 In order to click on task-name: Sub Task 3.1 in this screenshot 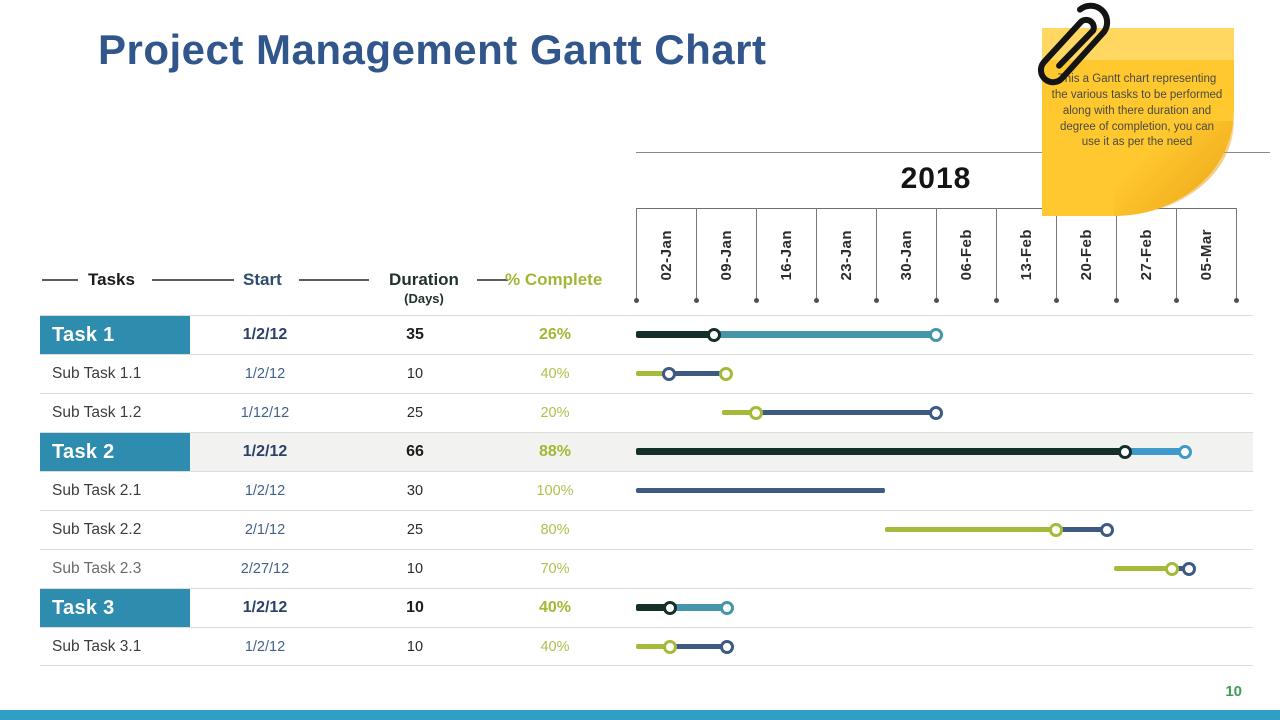, I will do `click(97, 646)`.